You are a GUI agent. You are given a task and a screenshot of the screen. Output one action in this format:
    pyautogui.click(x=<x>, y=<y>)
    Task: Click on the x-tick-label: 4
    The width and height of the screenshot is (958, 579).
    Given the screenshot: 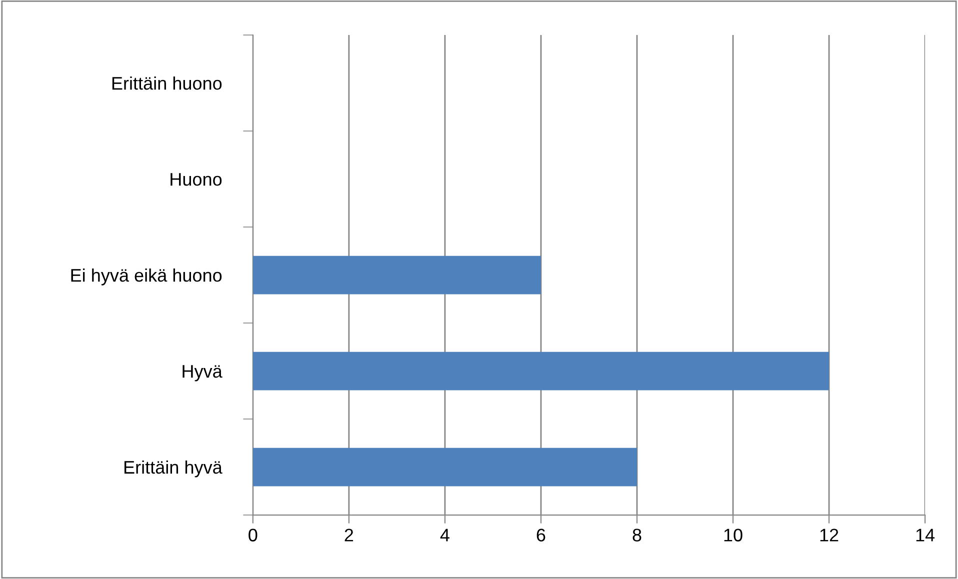 What is the action you would take?
    pyautogui.click(x=445, y=535)
    